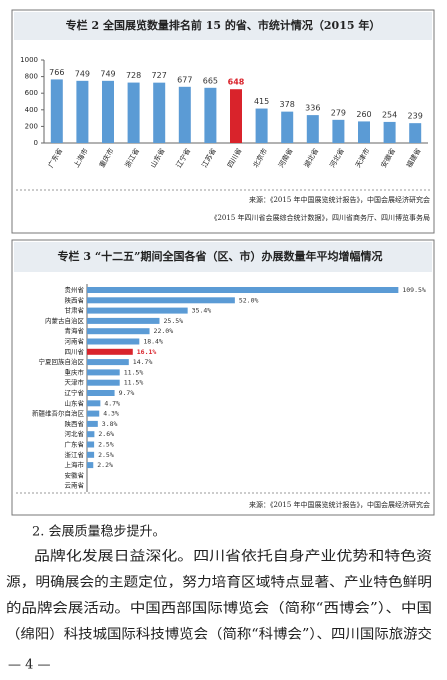  What do you see at coordinates (105, 465) in the screenshot?
I see `value-label: 2.2%` at bounding box center [105, 465].